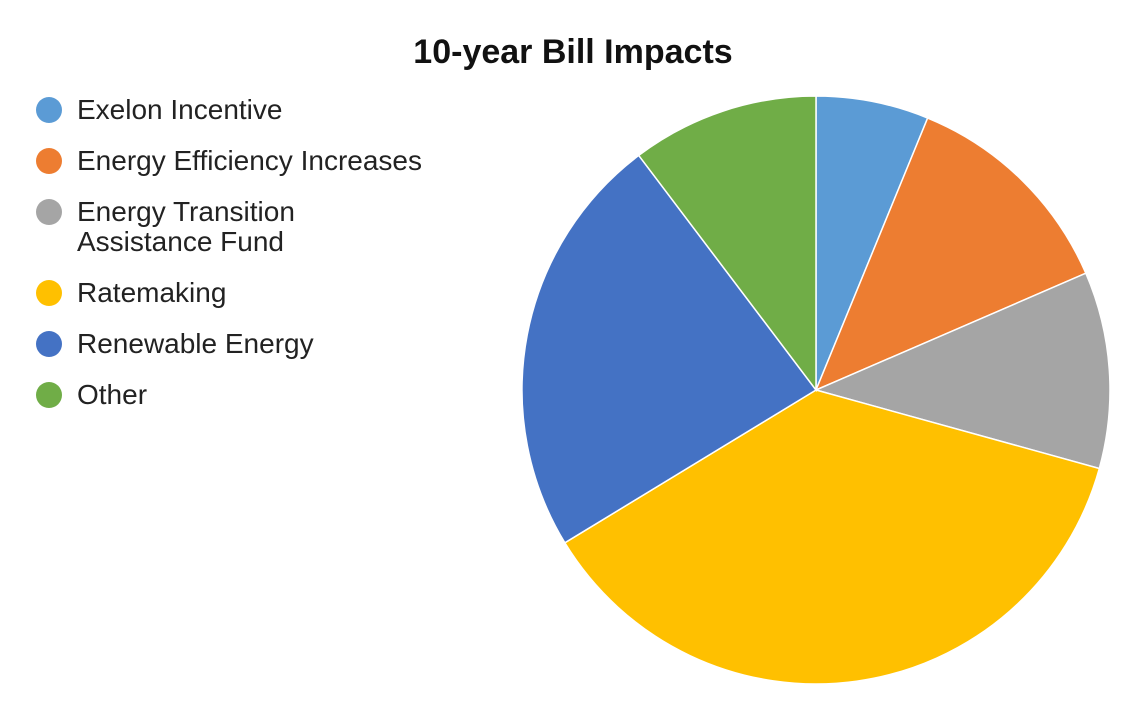 This screenshot has height=725, width=1146. What do you see at coordinates (180, 109) in the screenshot?
I see `legend-label: Exelon Incentive` at bounding box center [180, 109].